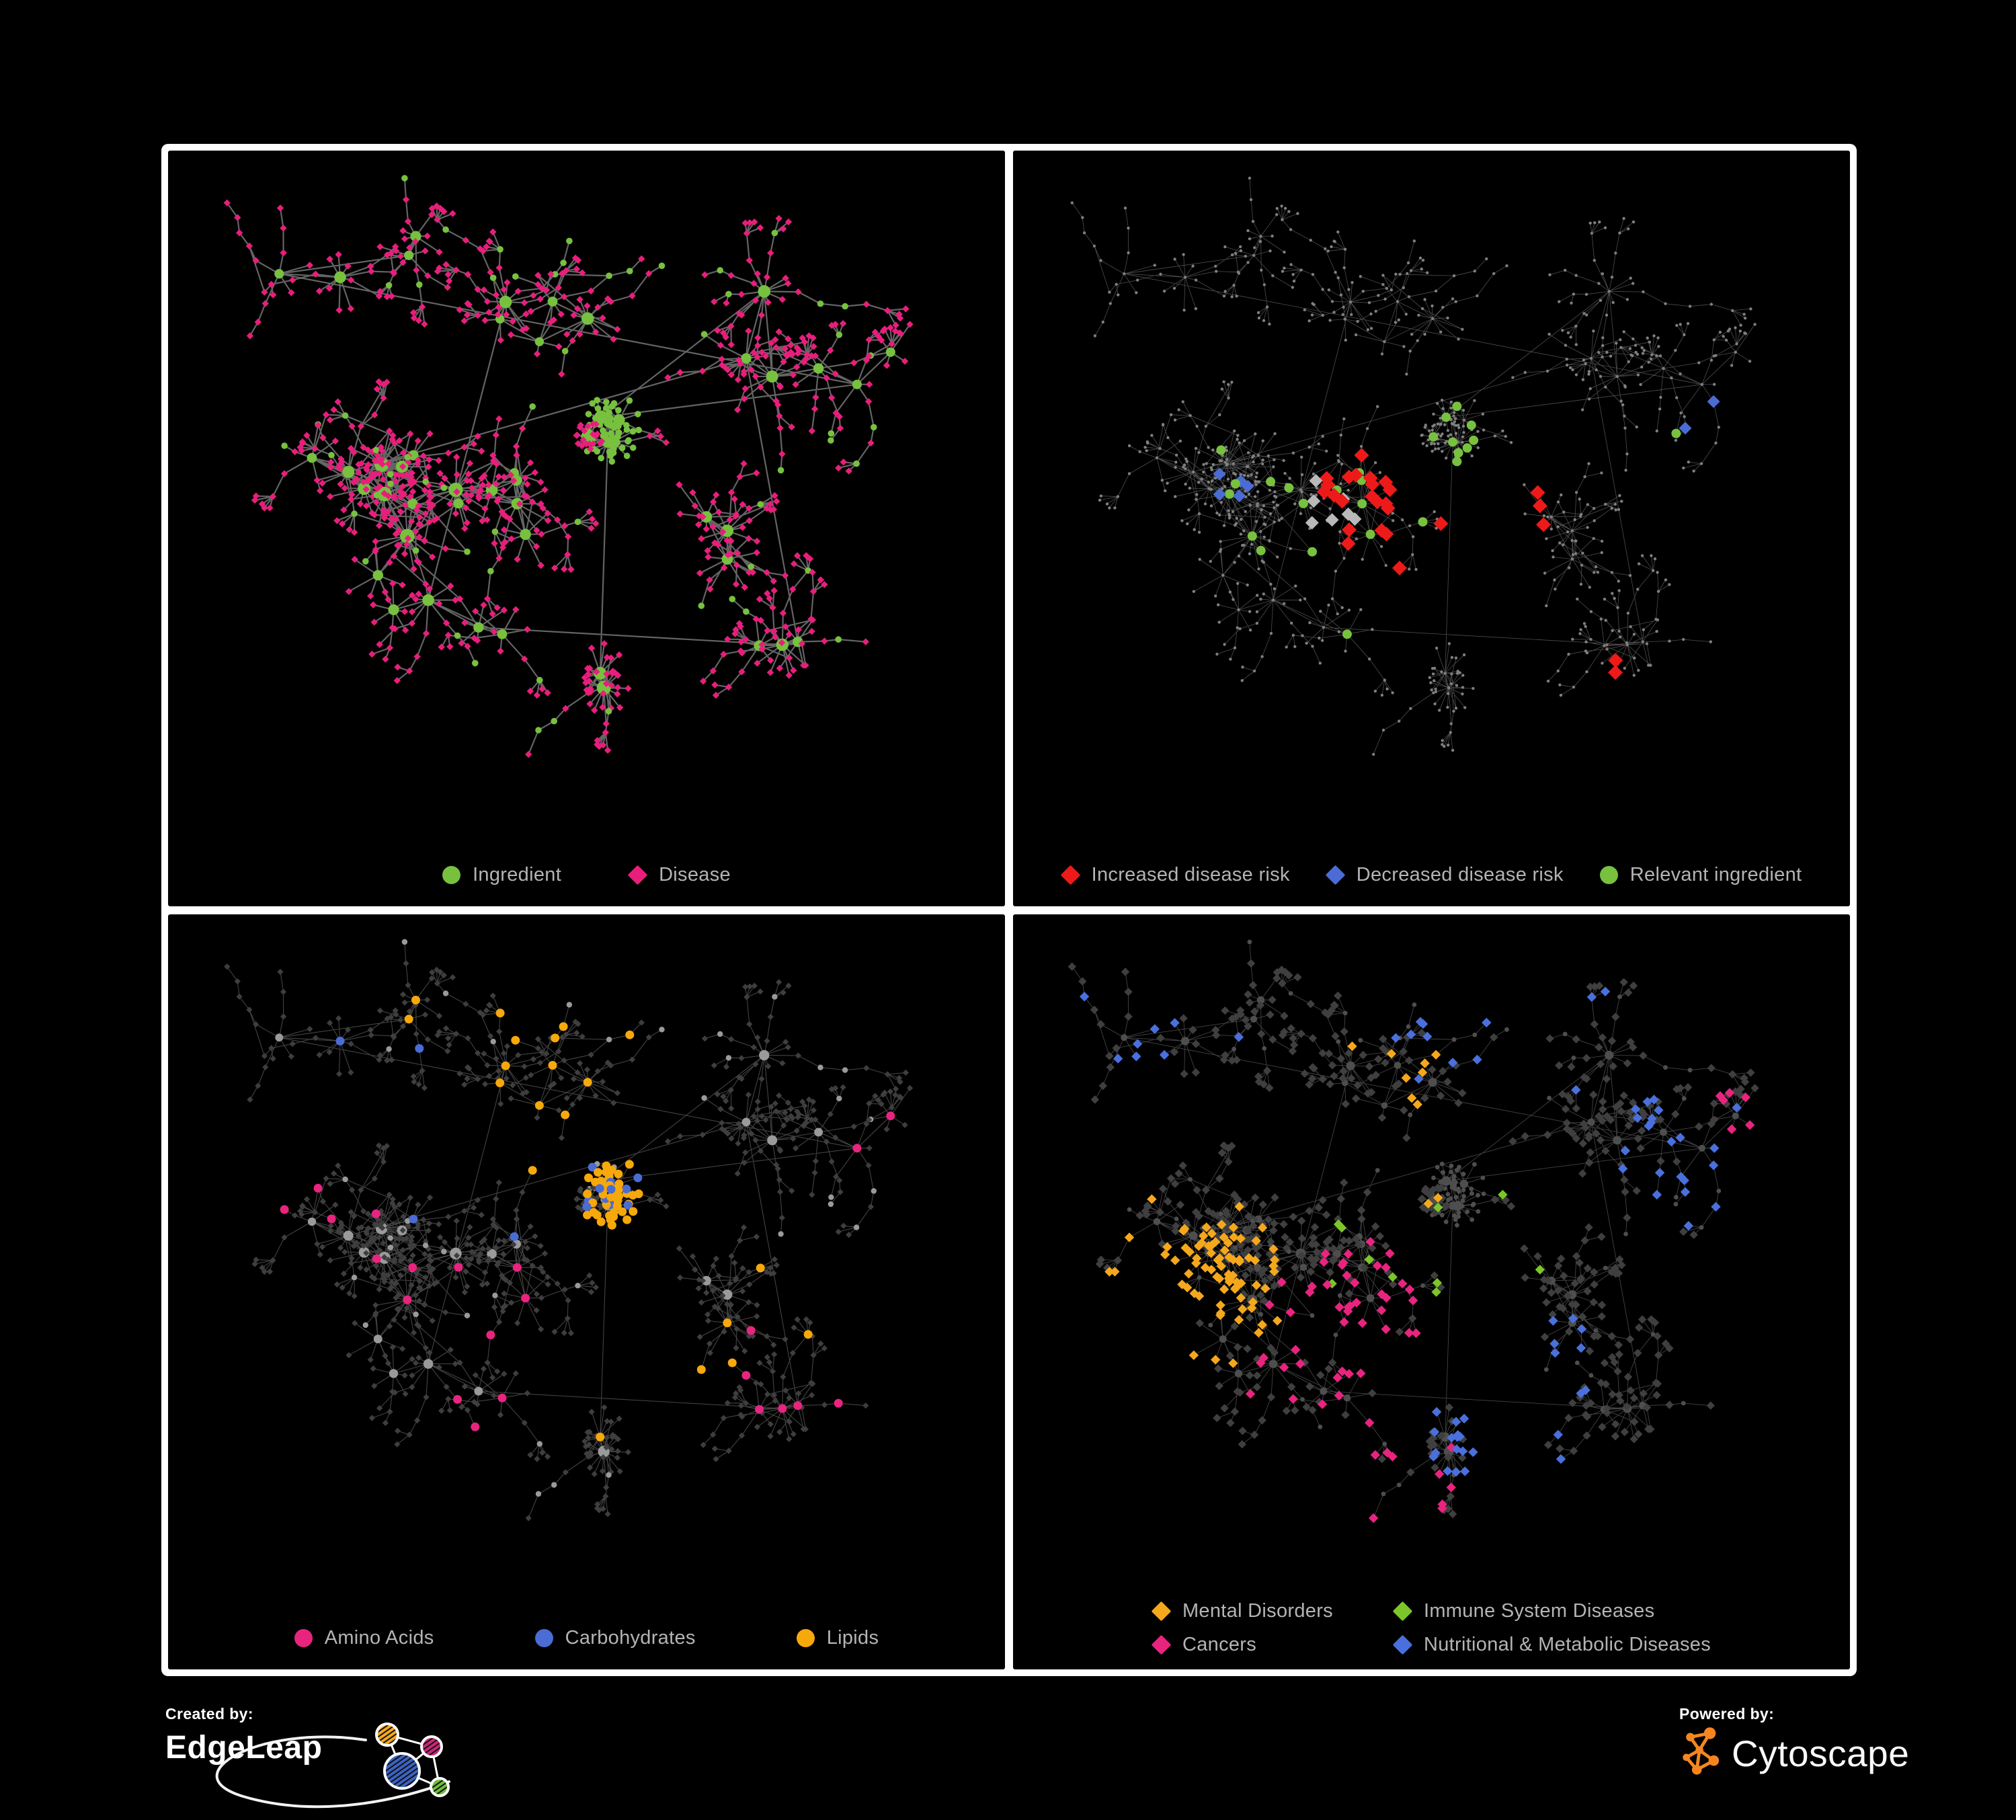 The height and width of the screenshot is (1820, 2016). What do you see at coordinates (1257, 1611) in the screenshot?
I see `legend-label: Mental Disorders` at bounding box center [1257, 1611].